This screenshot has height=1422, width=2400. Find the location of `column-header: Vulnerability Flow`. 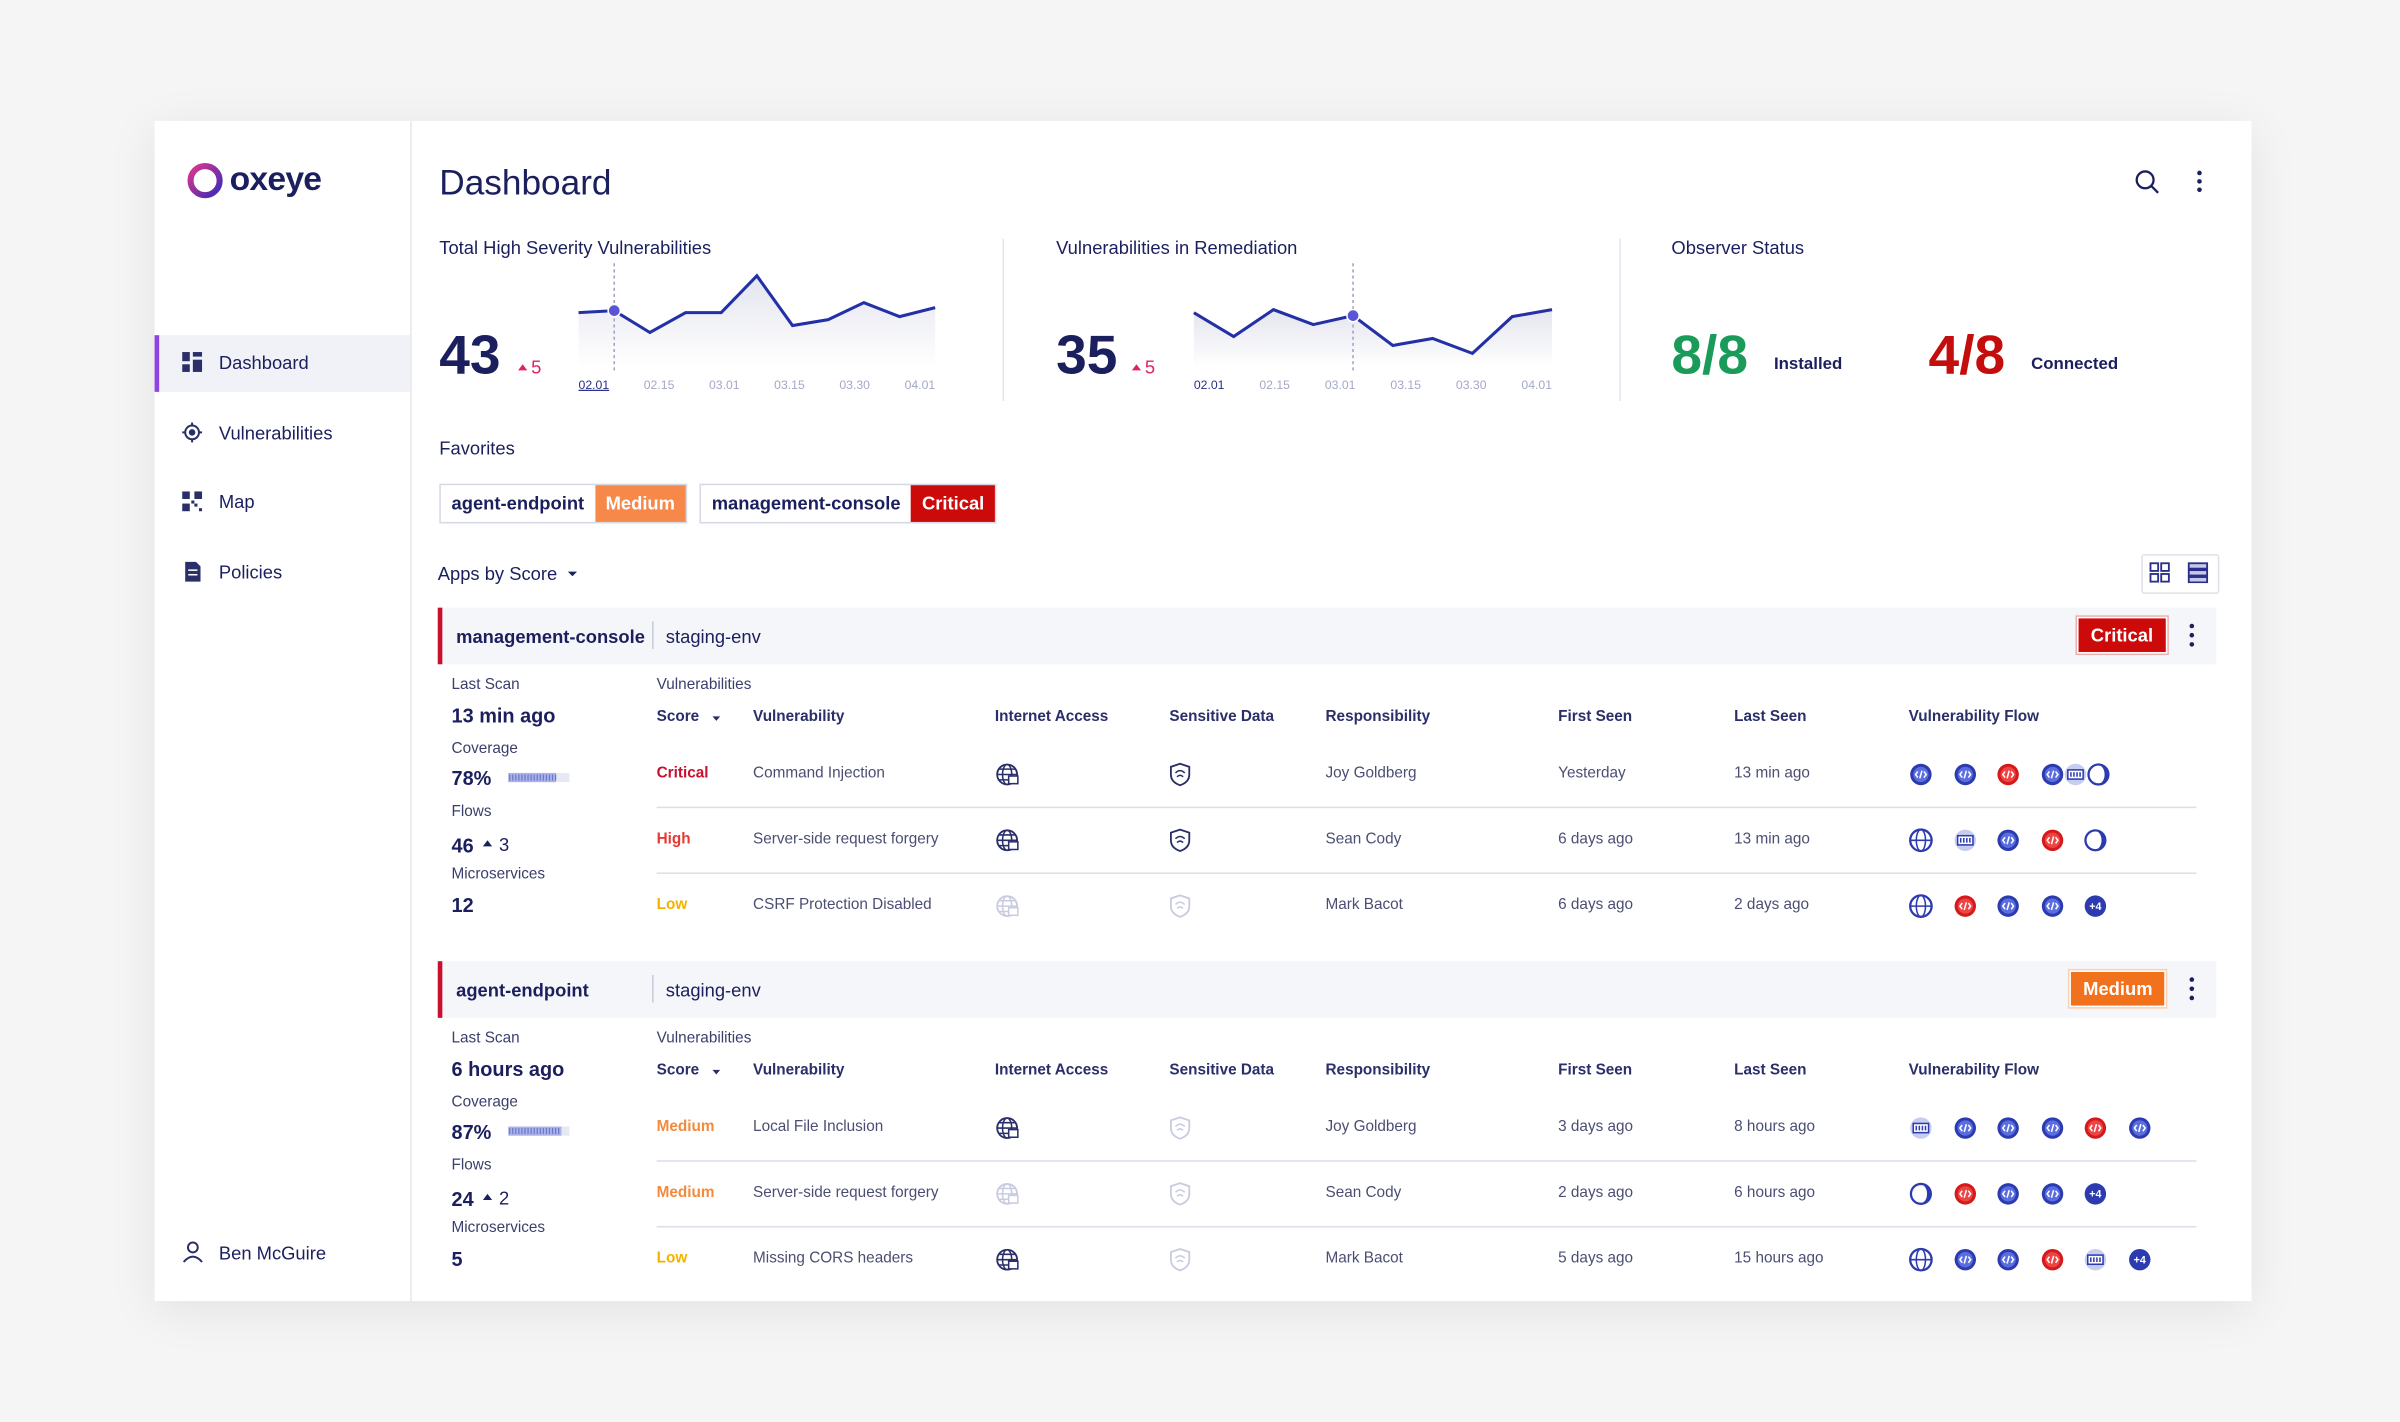

column-header: Vulnerability Flow is located at coordinates (1974, 1071).